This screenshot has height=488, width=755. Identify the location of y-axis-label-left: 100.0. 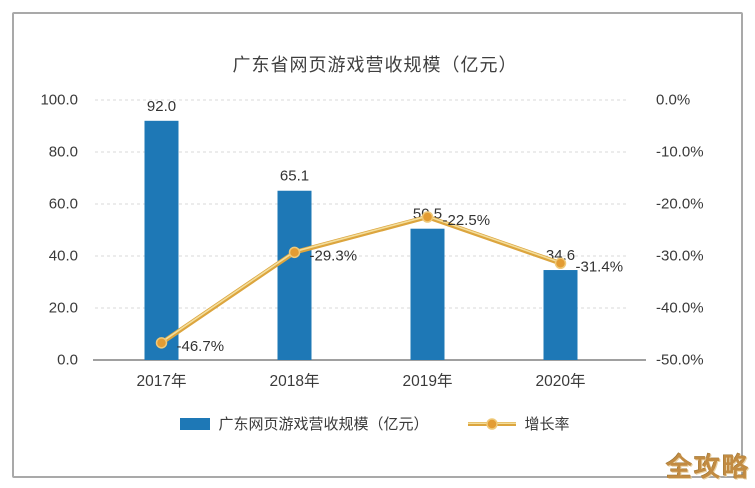
(59, 100).